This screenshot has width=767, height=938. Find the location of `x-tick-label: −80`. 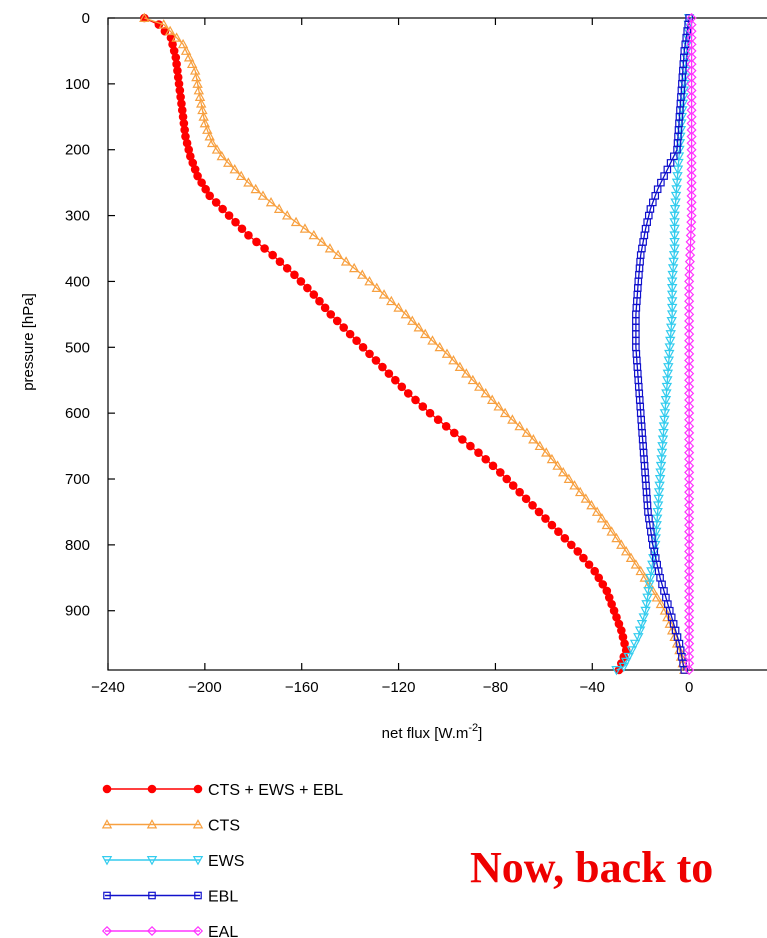

x-tick-label: −80 is located at coordinates (495, 687).